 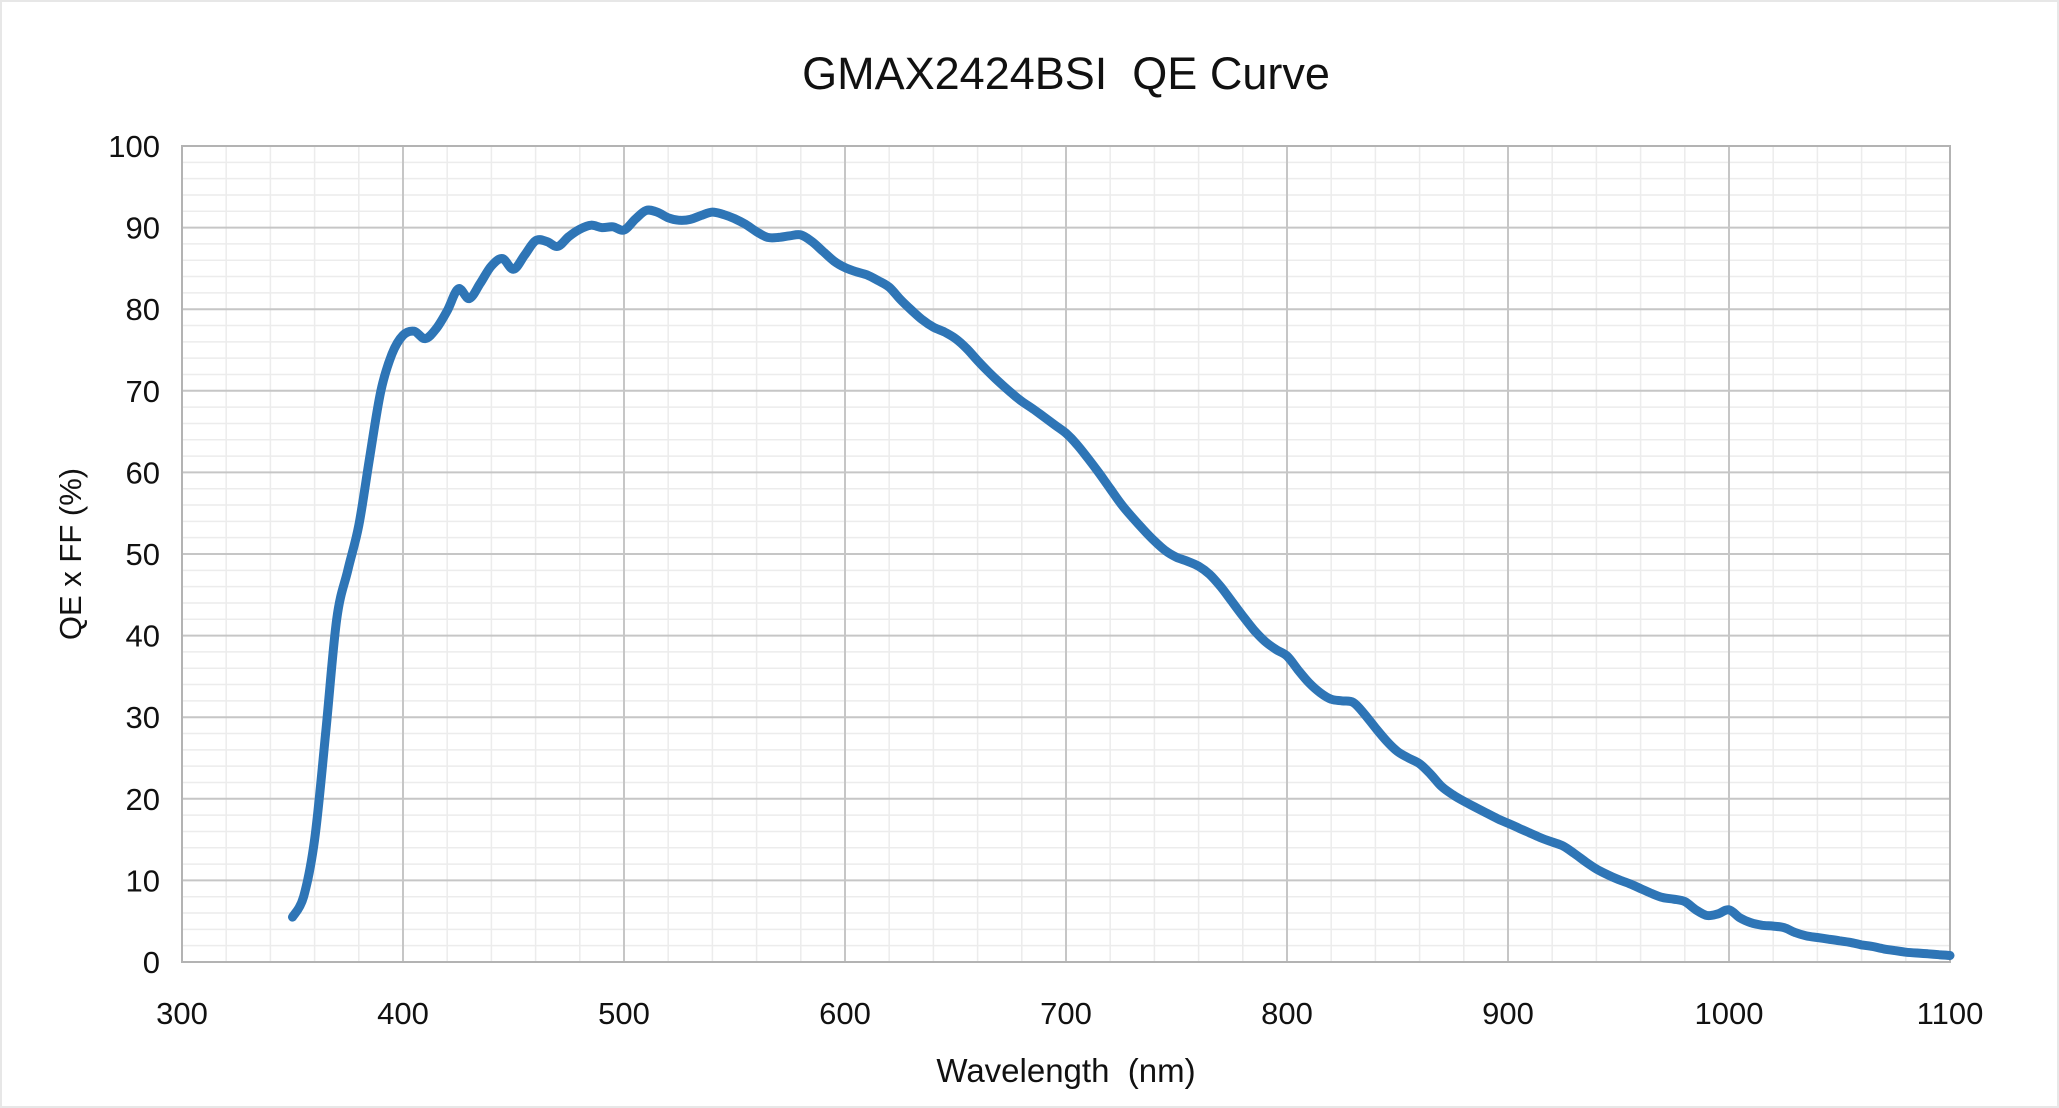 What do you see at coordinates (143, 472) in the screenshot?
I see `y-tick-label: 60` at bounding box center [143, 472].